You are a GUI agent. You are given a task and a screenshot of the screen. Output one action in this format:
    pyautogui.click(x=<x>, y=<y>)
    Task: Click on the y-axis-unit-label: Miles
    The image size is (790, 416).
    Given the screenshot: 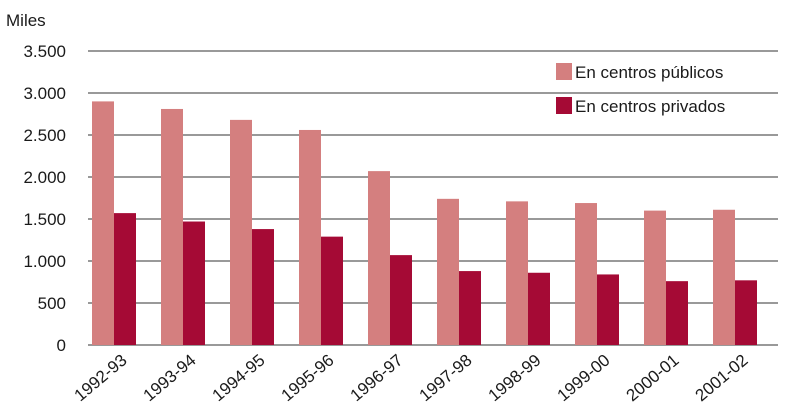 What is the action you would take?
    pyautogui.click(x=26, y=20)
    